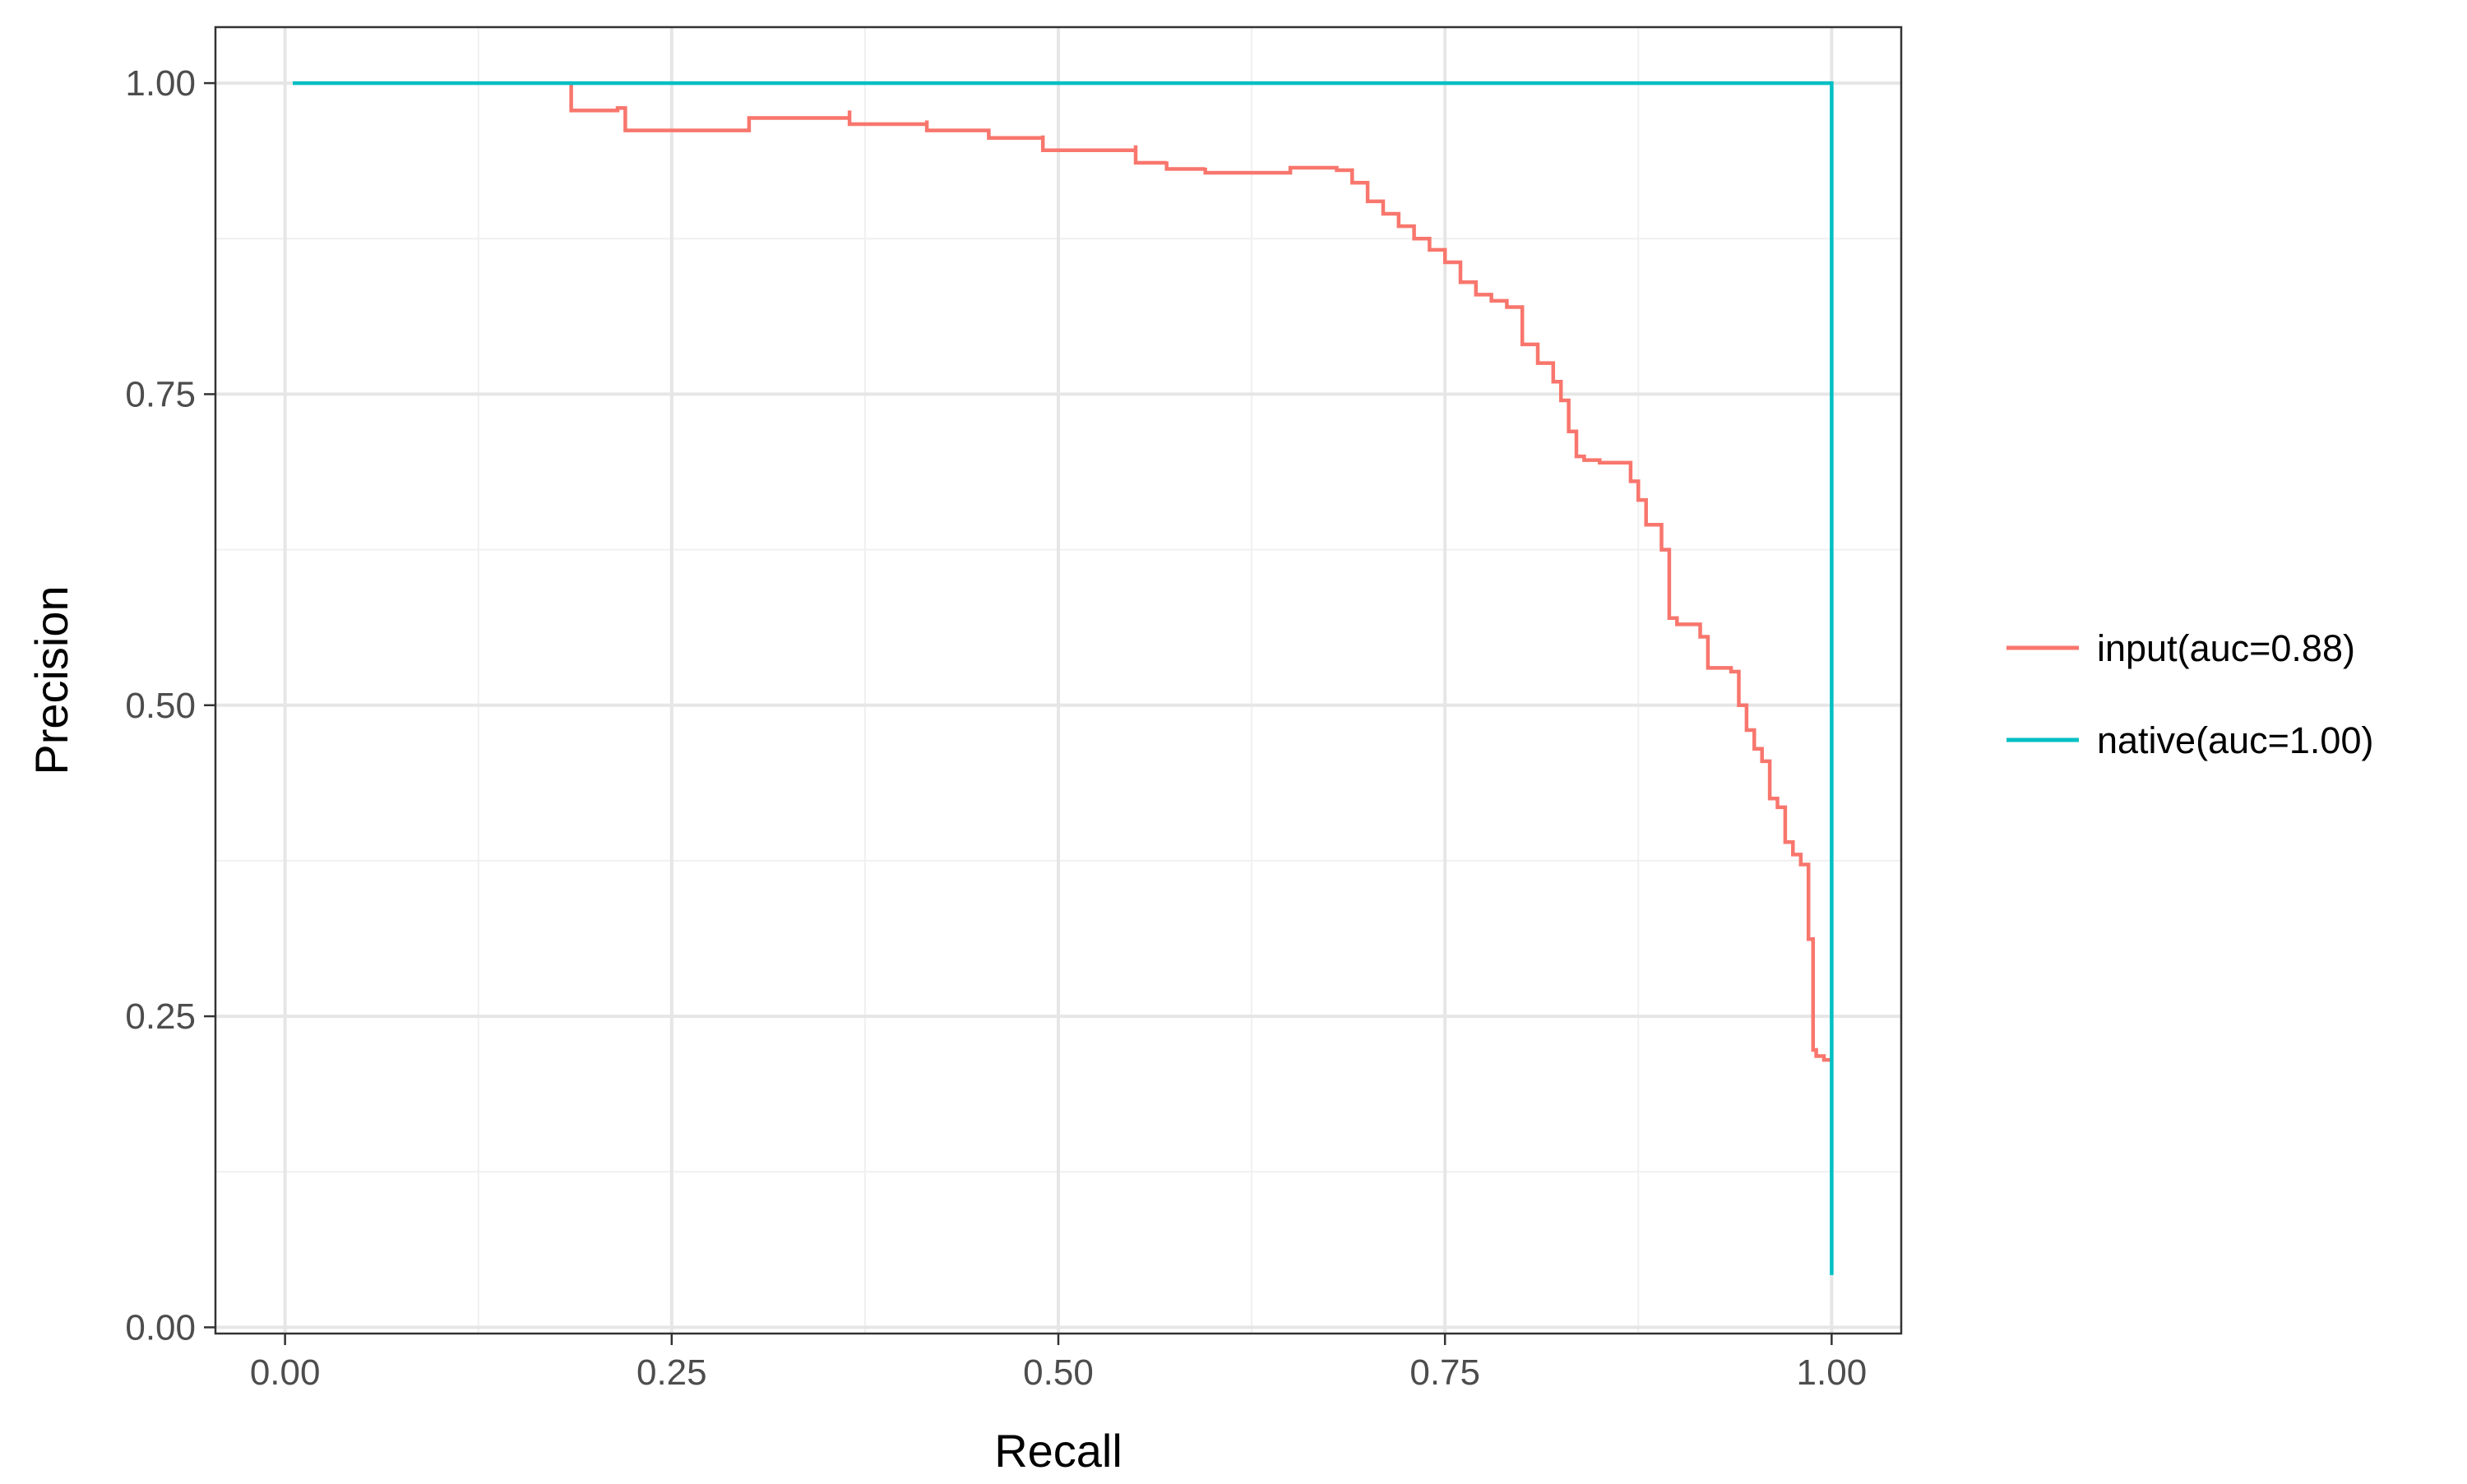 This screenshot has width=2467, height=1484. Describe the element at coordinates (160, 83) in the screenshot. I see `y-tick-label: 1.00` at that location.